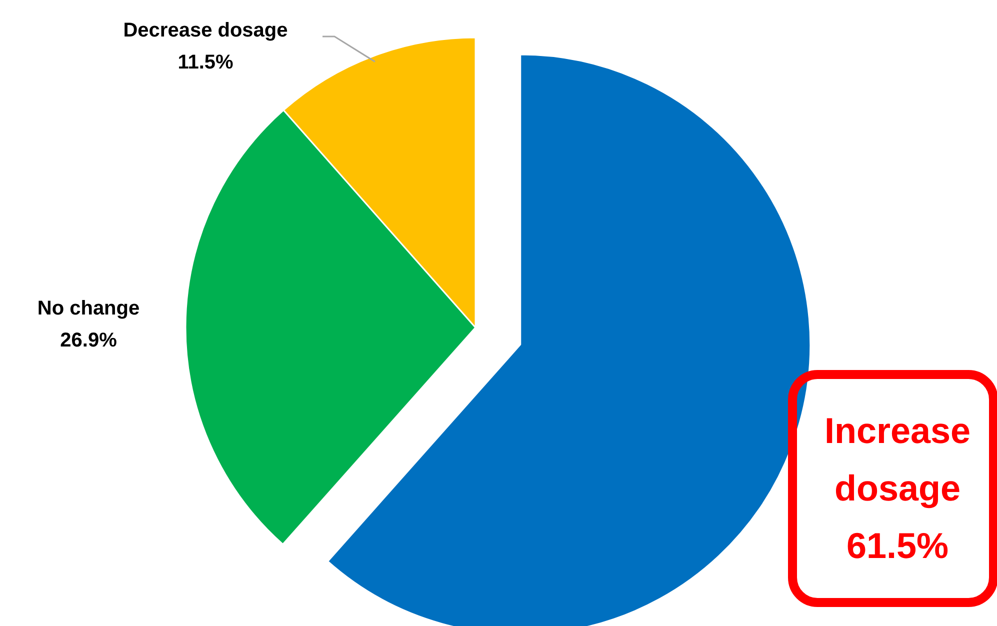 This screenshot has width=997, height=626. Describe the element at coordinates (89, 341) in the screenshot. I see `data-label: 26.9%` at that location.